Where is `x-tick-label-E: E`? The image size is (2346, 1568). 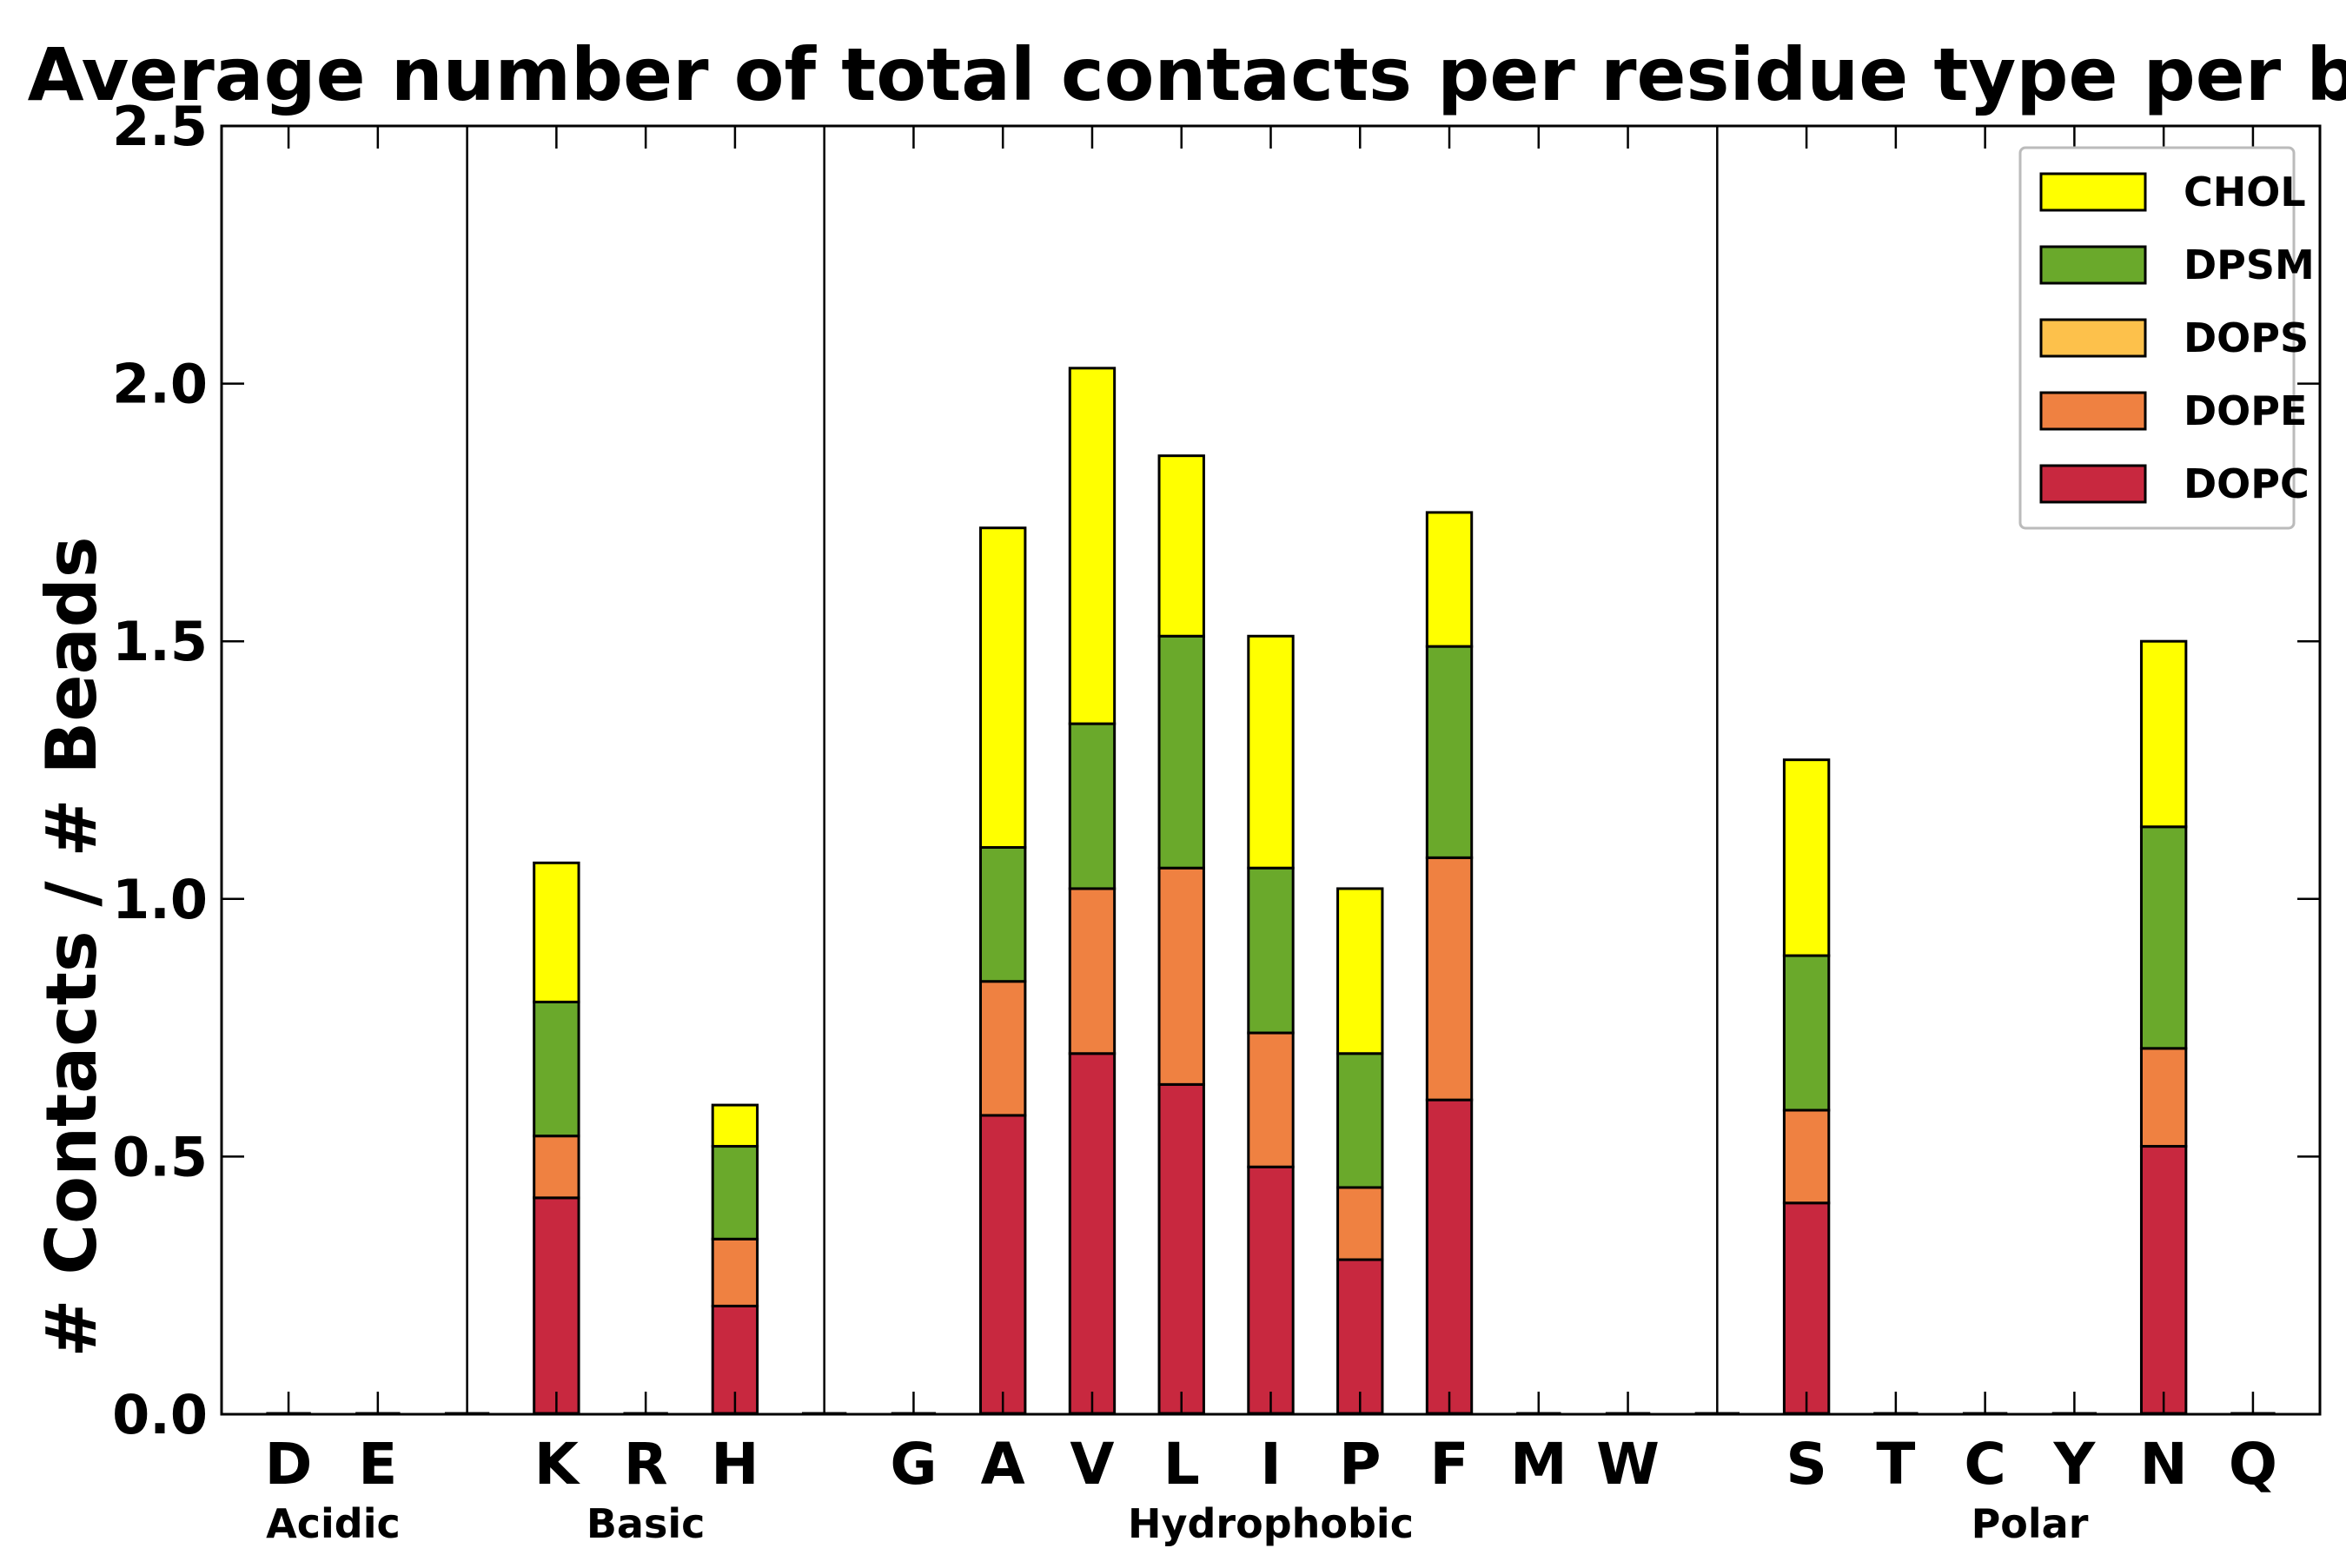 x-tick-label-E: E is located at coordinates (378, 1464).